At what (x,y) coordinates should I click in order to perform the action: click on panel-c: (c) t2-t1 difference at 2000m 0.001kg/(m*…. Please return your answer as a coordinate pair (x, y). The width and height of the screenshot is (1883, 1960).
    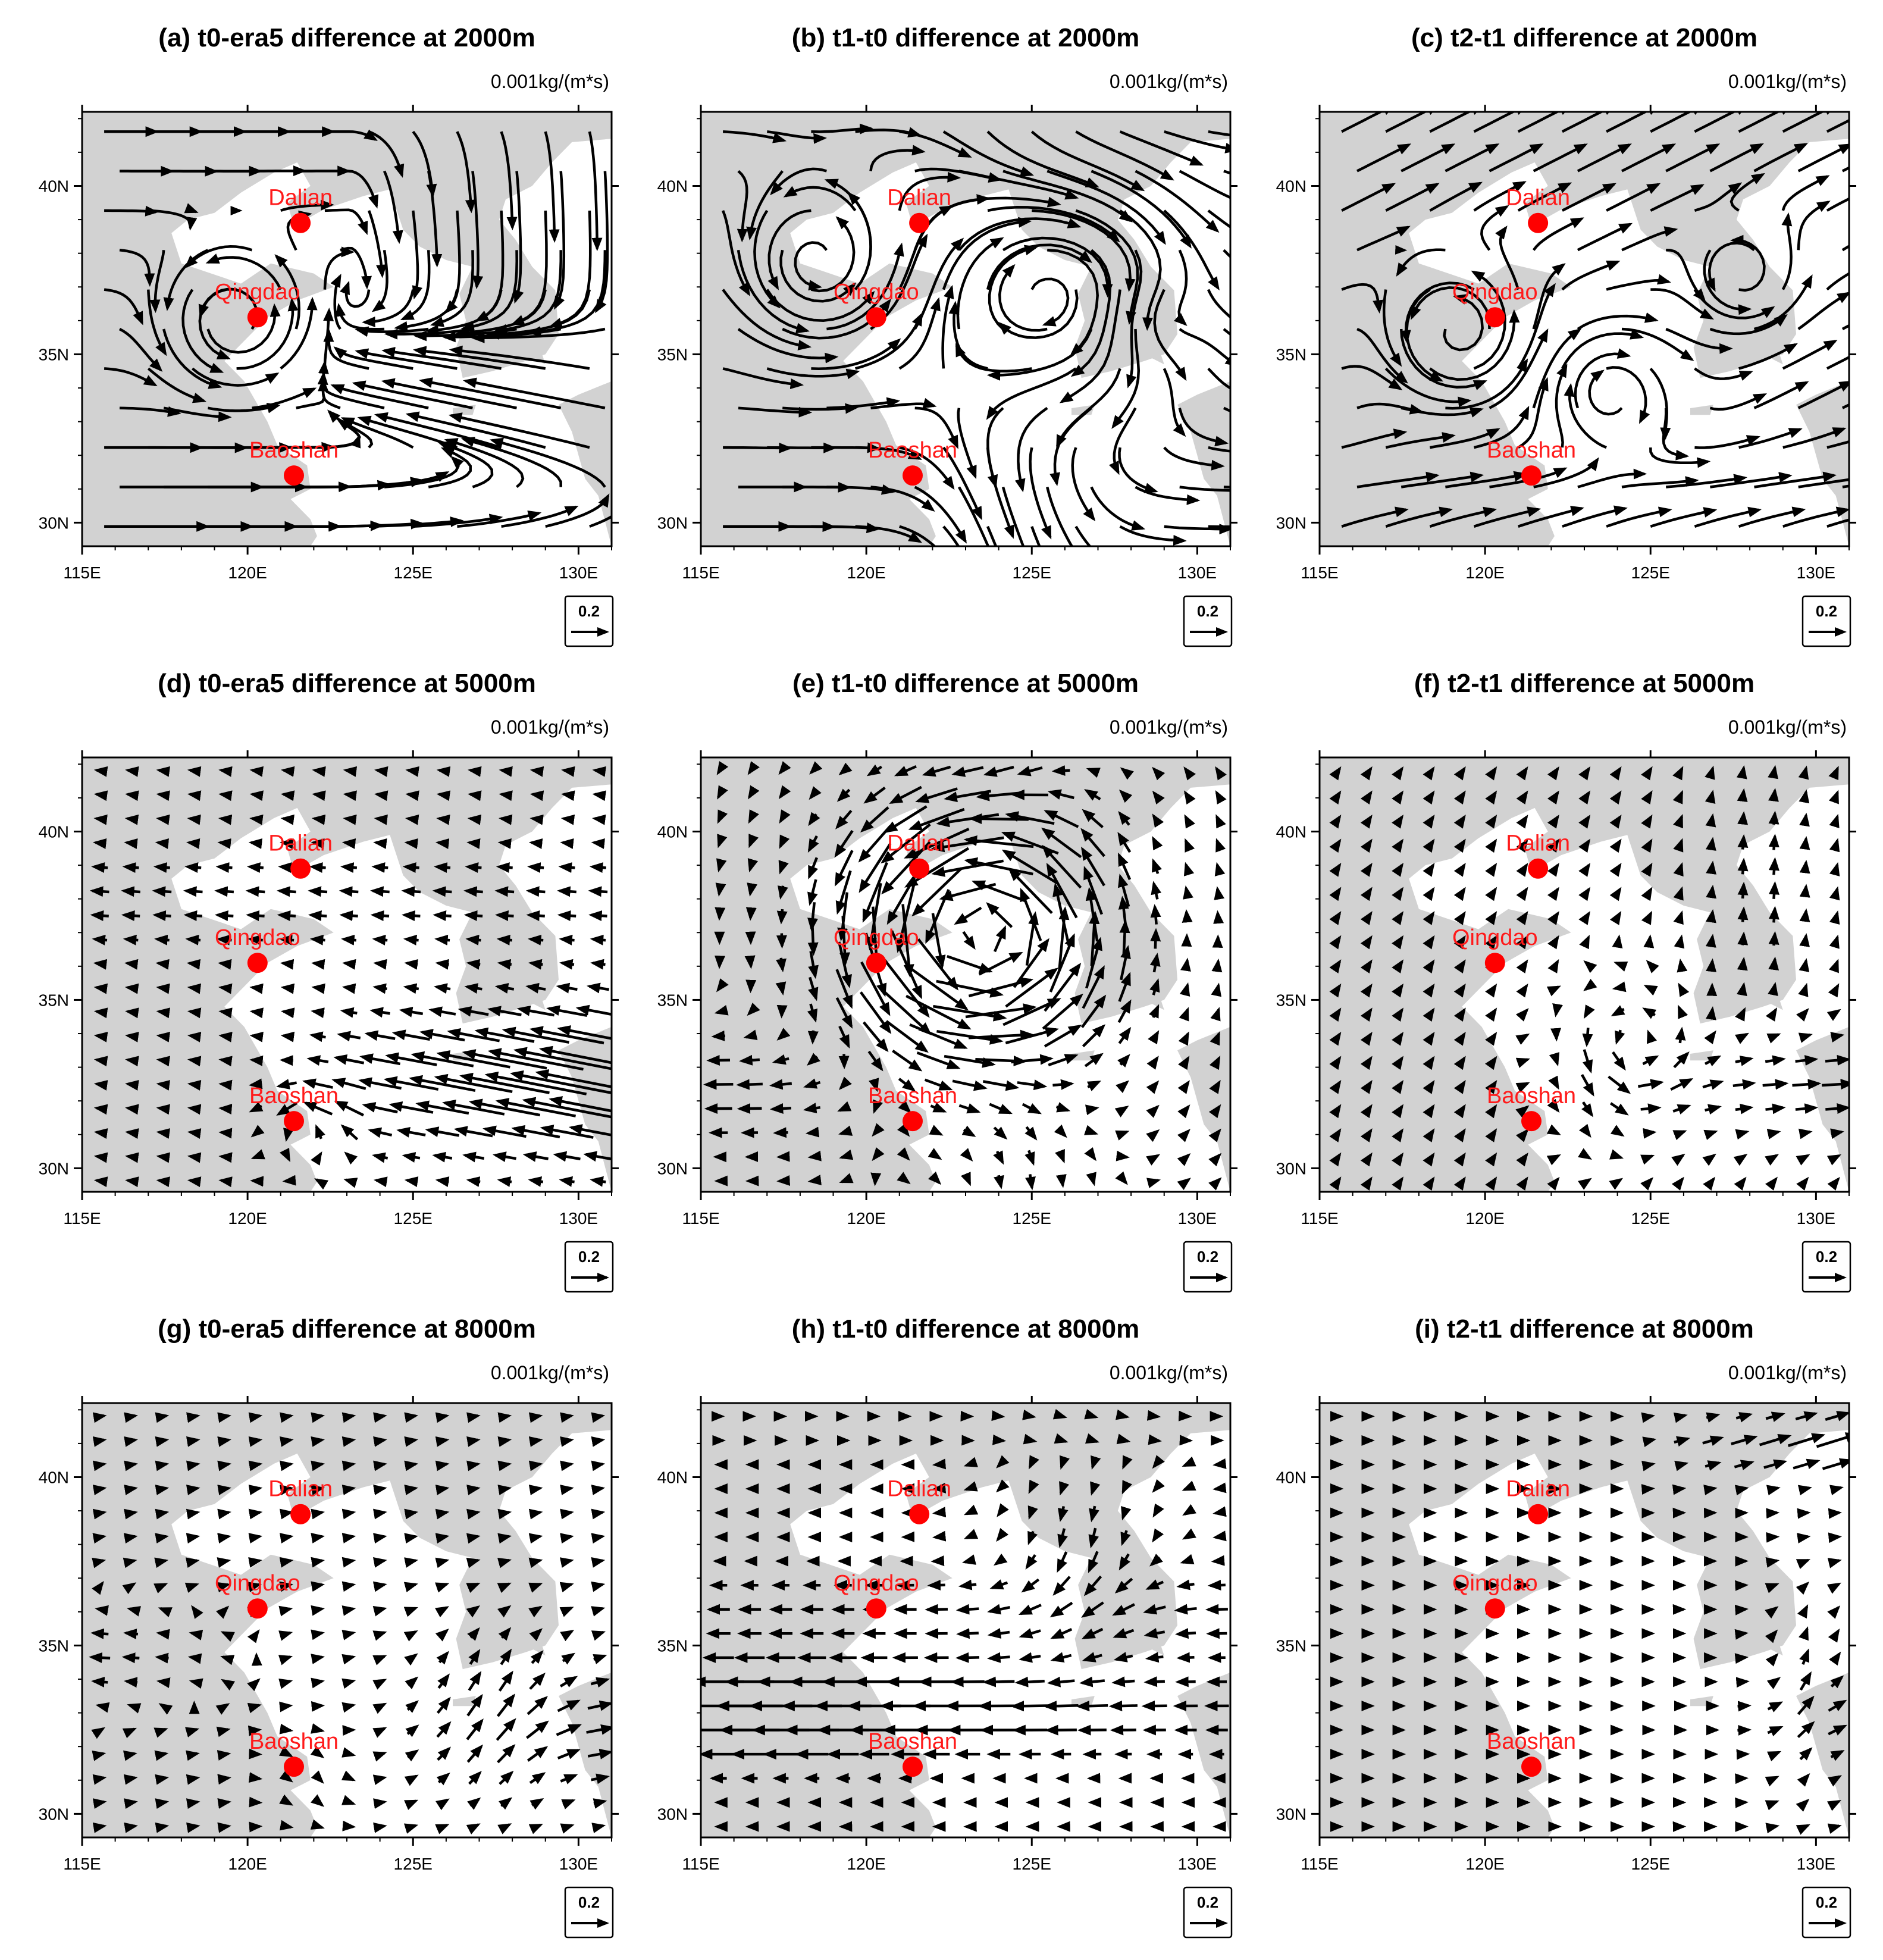
    Looking at the image, I should click on (1566, 335).